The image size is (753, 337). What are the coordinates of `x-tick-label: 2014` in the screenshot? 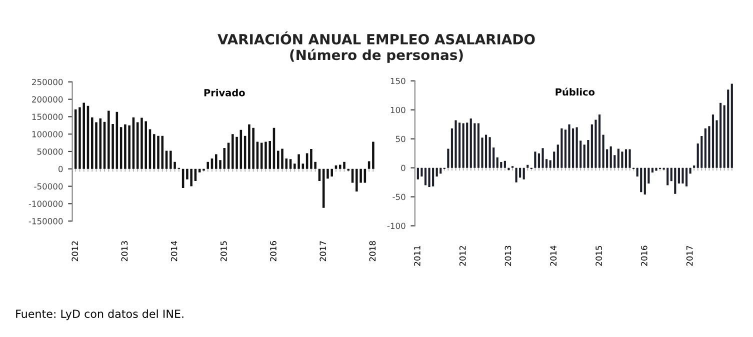 It's located at (553, 256).